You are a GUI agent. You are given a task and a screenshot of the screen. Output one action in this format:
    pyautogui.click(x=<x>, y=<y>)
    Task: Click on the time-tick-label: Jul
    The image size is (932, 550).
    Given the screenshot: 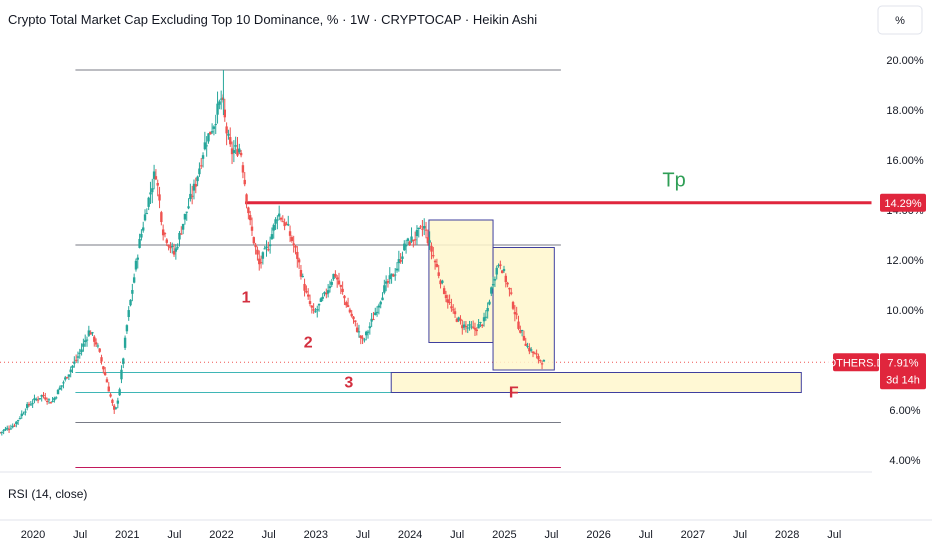 What is the action you would take?
    pyautogui.click(x=457, y=535)
    